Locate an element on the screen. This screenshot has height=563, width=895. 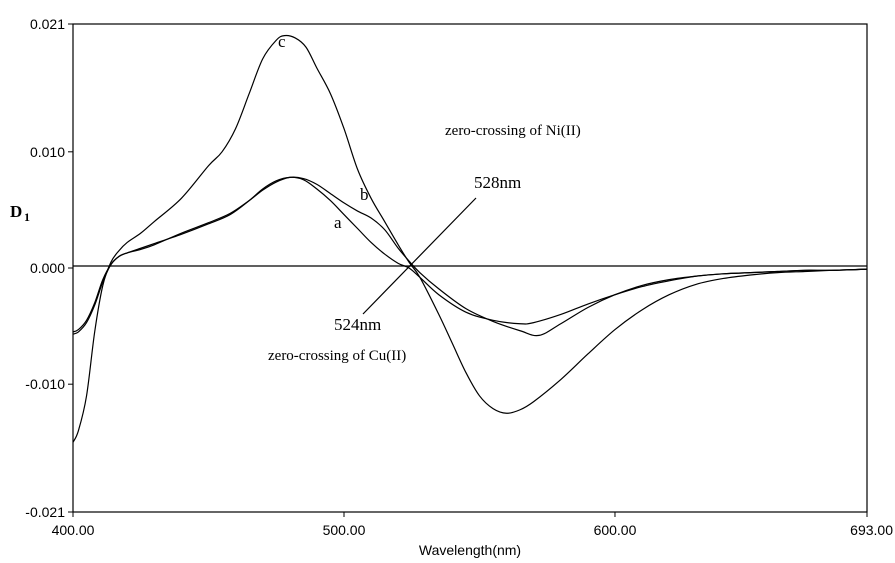
x-axis-label: Wavelength(nm) is located at coordinates (470, 550).